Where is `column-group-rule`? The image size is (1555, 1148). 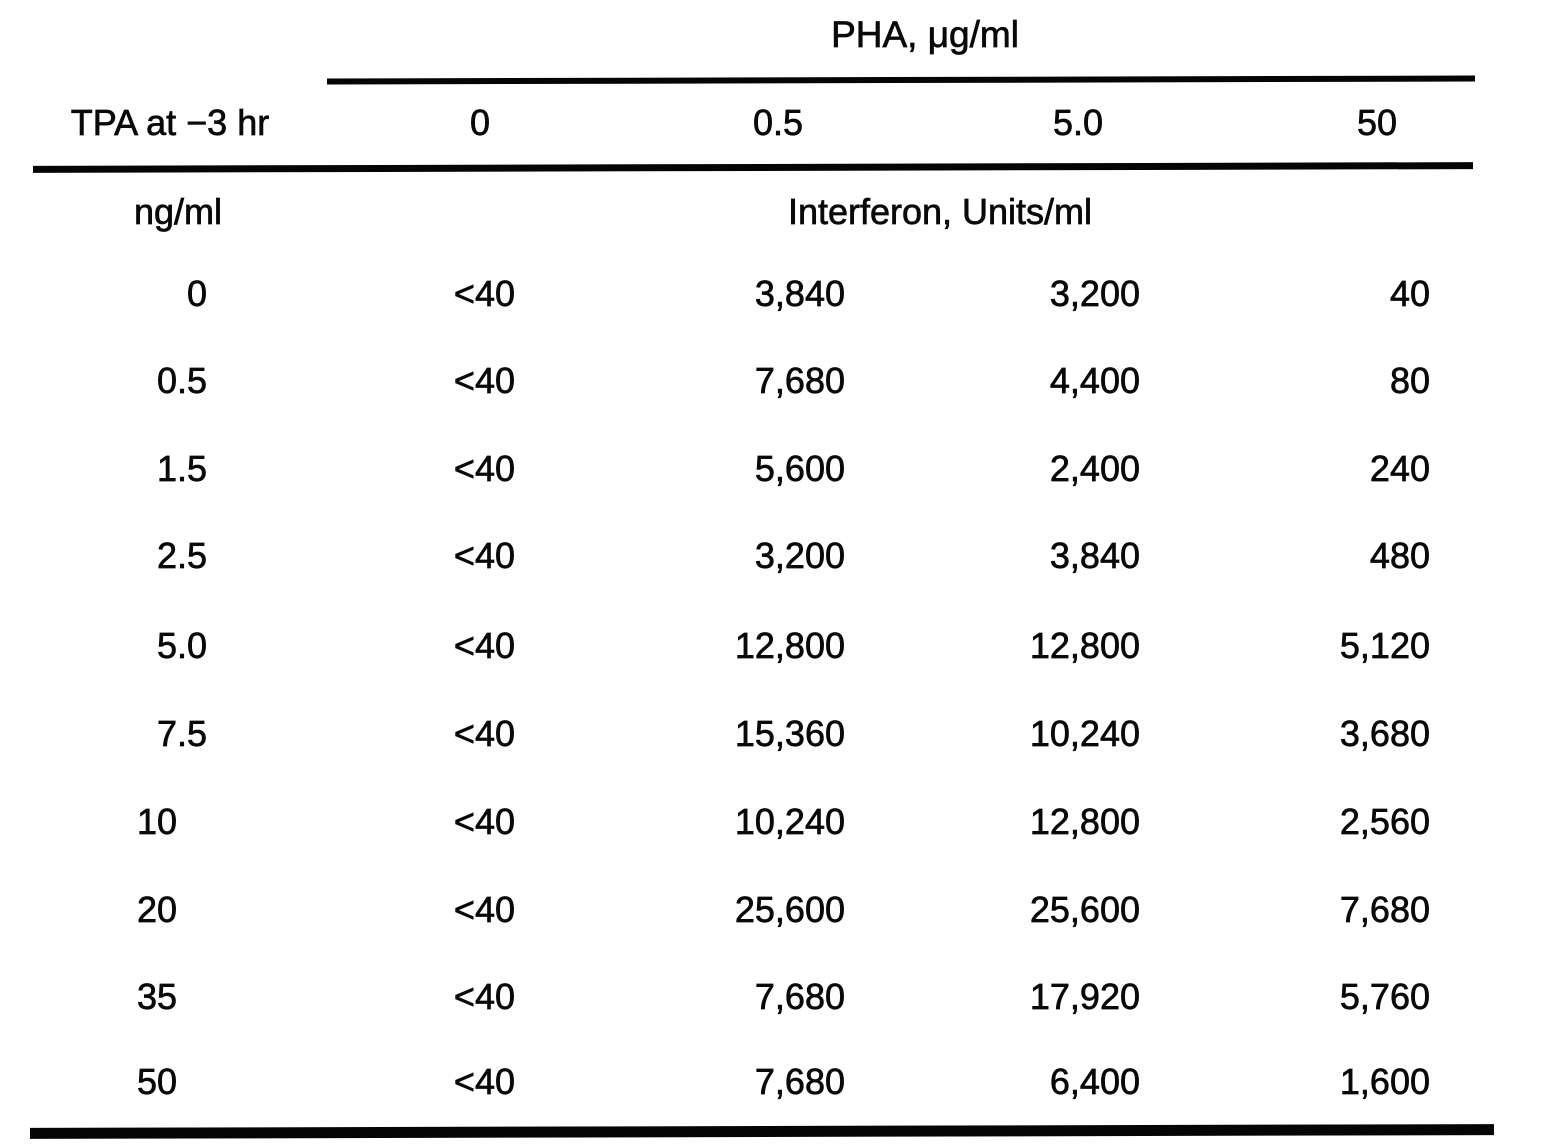 column-group-rule is located at coordinates (901, 80).